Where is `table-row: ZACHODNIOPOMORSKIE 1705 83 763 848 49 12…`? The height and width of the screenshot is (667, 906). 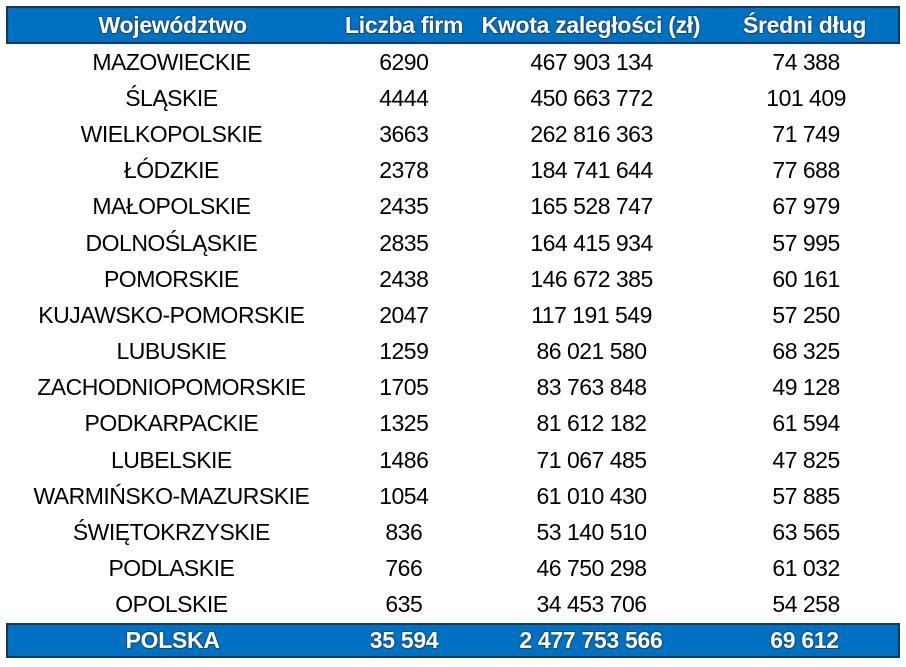 table-row: ZACHODNIOPOMORSKIE 1705 83 763 848 49 12… is located at coordinates (453, 388).